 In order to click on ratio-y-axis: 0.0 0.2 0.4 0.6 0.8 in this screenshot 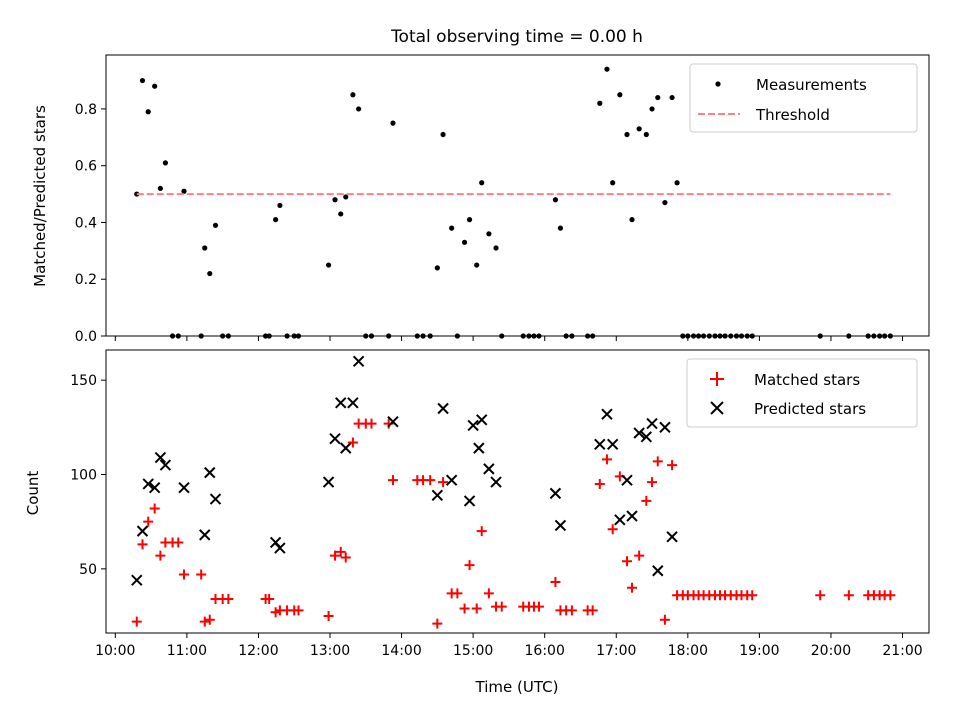, I will do `click(90, 223)`.